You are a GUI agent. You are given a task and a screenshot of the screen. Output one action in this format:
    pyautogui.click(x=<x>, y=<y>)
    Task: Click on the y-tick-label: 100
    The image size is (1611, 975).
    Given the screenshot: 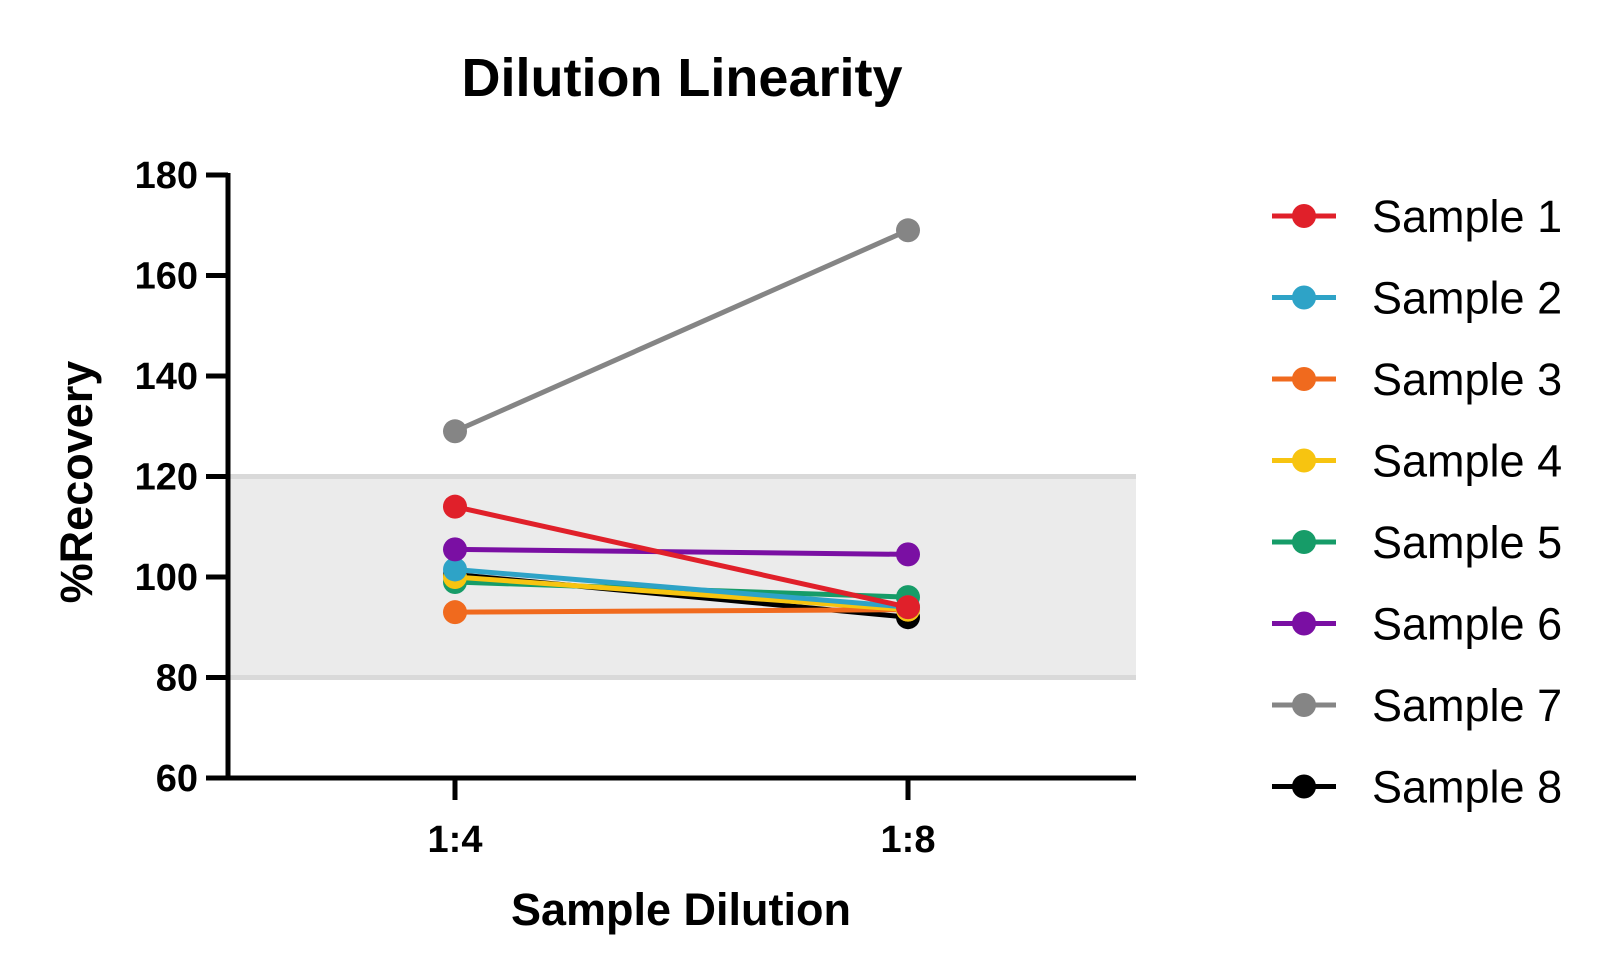 What is the action you would take?
    pyautogui.click(x=166, y=578)
    